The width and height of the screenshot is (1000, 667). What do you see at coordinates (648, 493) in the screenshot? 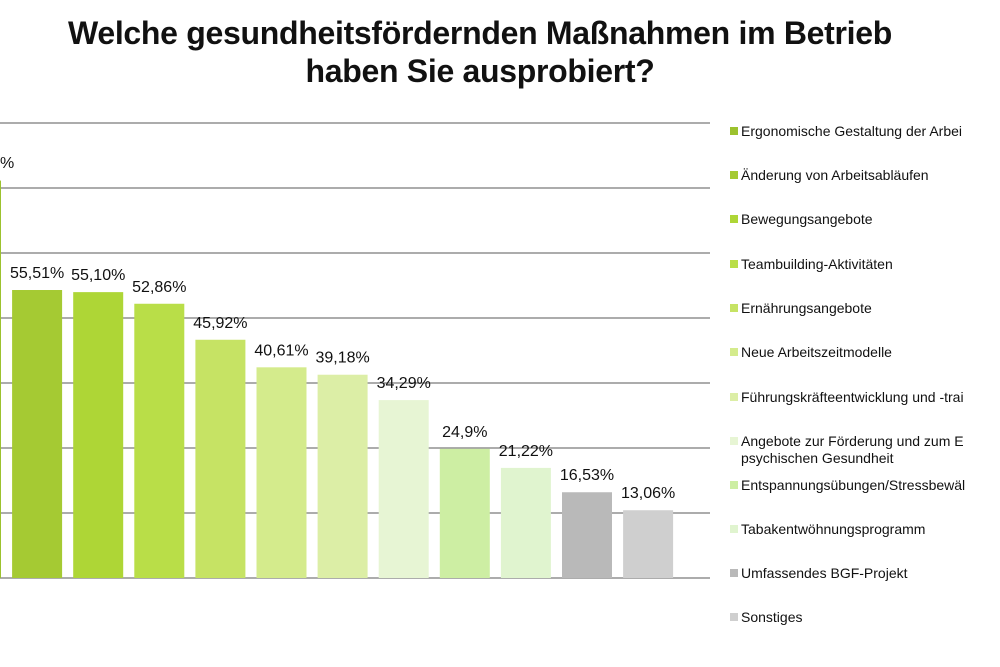
I see `data-label: 13,06%` at bounding box center [648, 493].